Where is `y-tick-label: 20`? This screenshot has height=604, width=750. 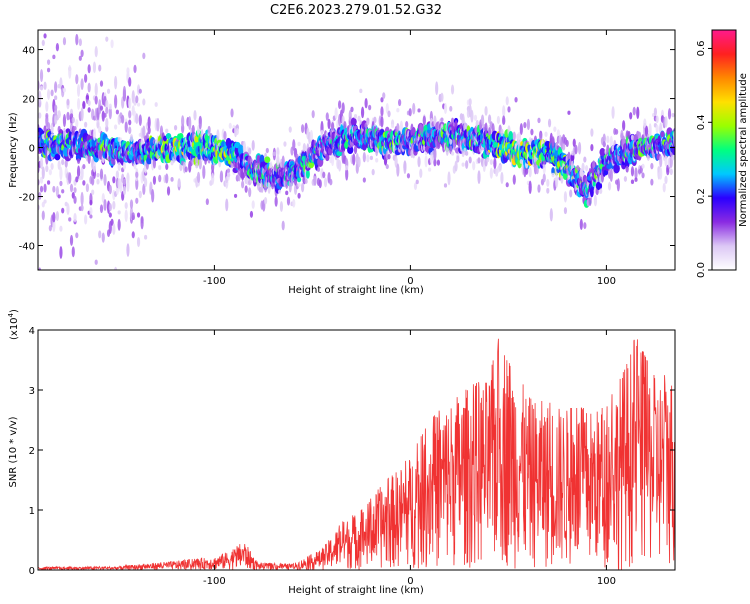 y-tick-label: 20 is located at coordinates (28, 100).